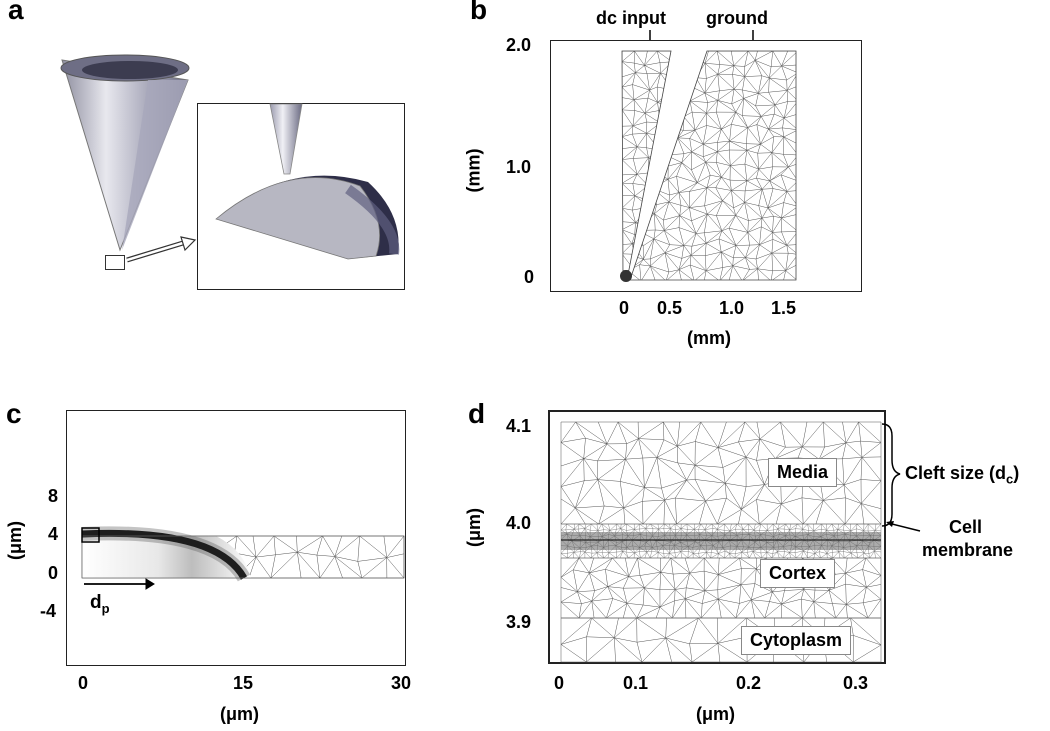 The height and width of the screenshot is (731, 1050). I want to click on cortex-mesh-lines, so click(721, 588).